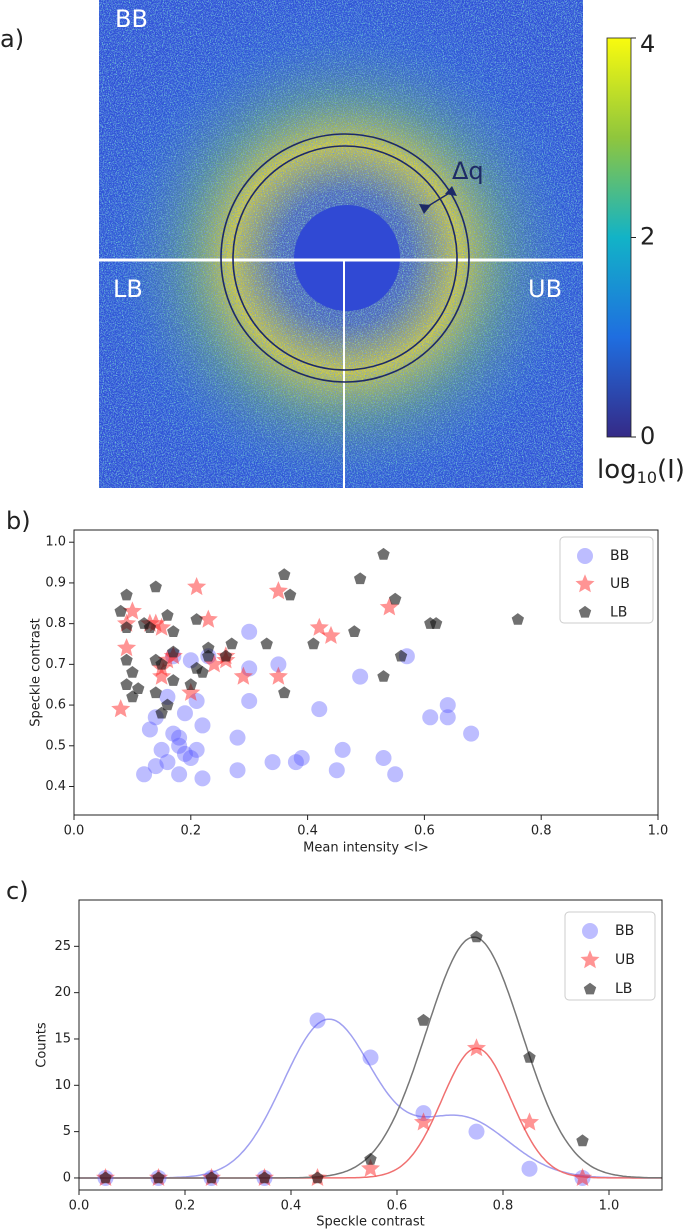 The width and height of the screenshot is (685, 1232). I want to click on x-tick-label: 0.2, so click(190, 831).